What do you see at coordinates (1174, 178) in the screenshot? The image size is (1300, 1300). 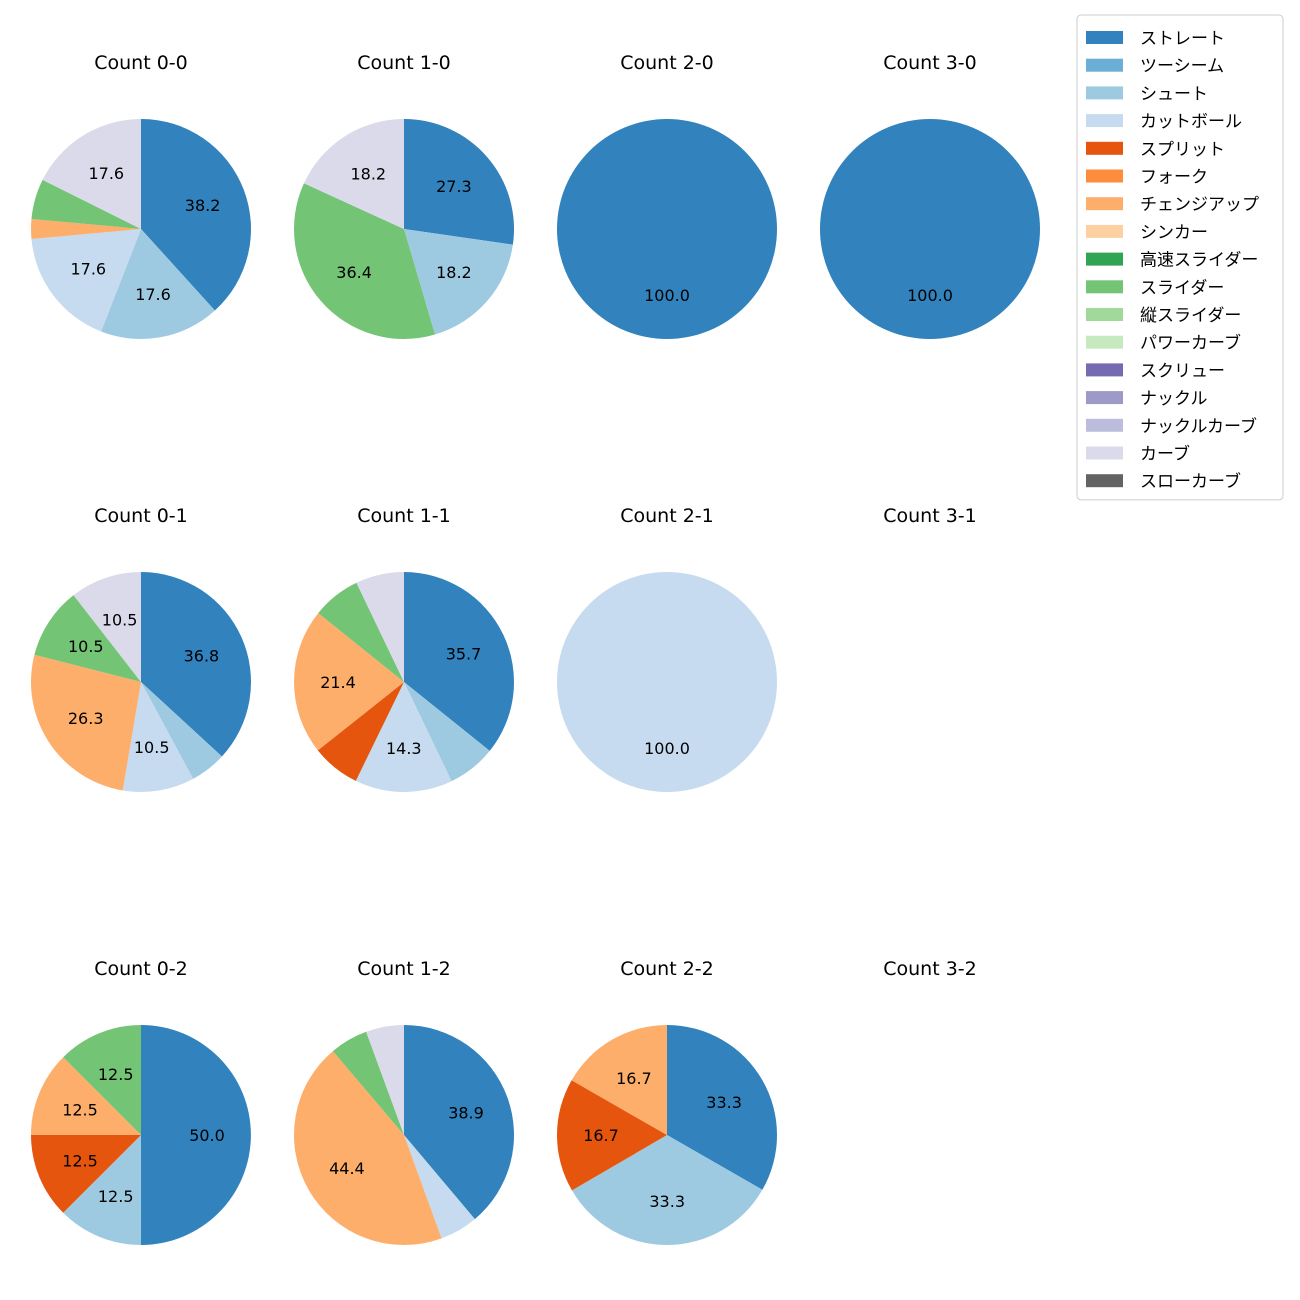 I see `legend-label: フォーク` at bounding box center [1174, 178].